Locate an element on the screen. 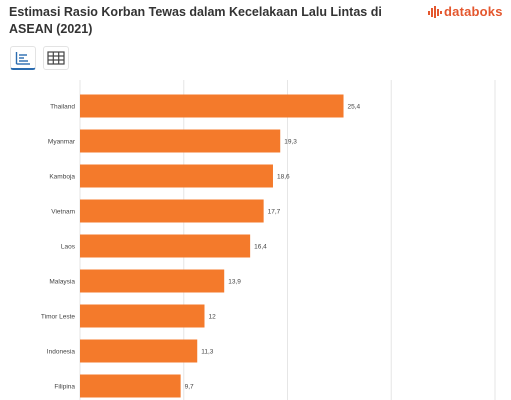 The width and height of the screenshot is (511, 400). table-view-button is located at coordinates (56, 58).